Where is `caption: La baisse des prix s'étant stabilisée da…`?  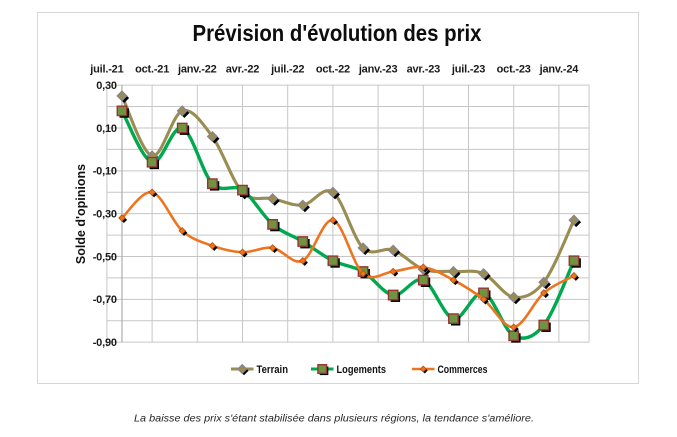 caption: La baisse des prix s'étant stabilisée da… is located at coordinates (334, 419).